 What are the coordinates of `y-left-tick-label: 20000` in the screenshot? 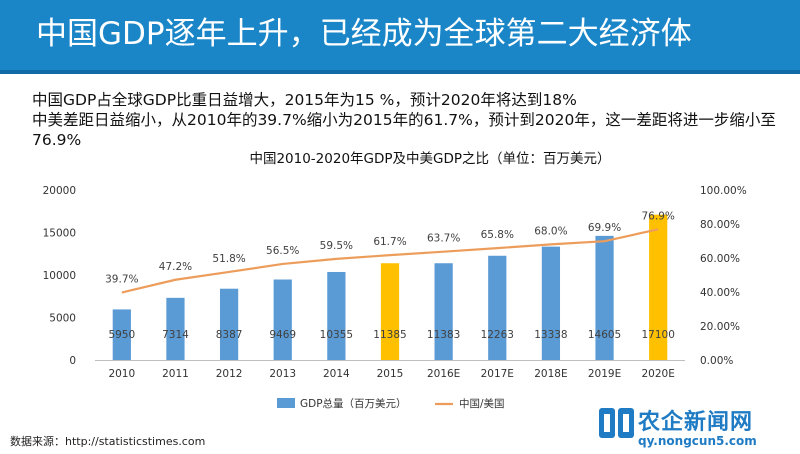 It's located at (59, 191).